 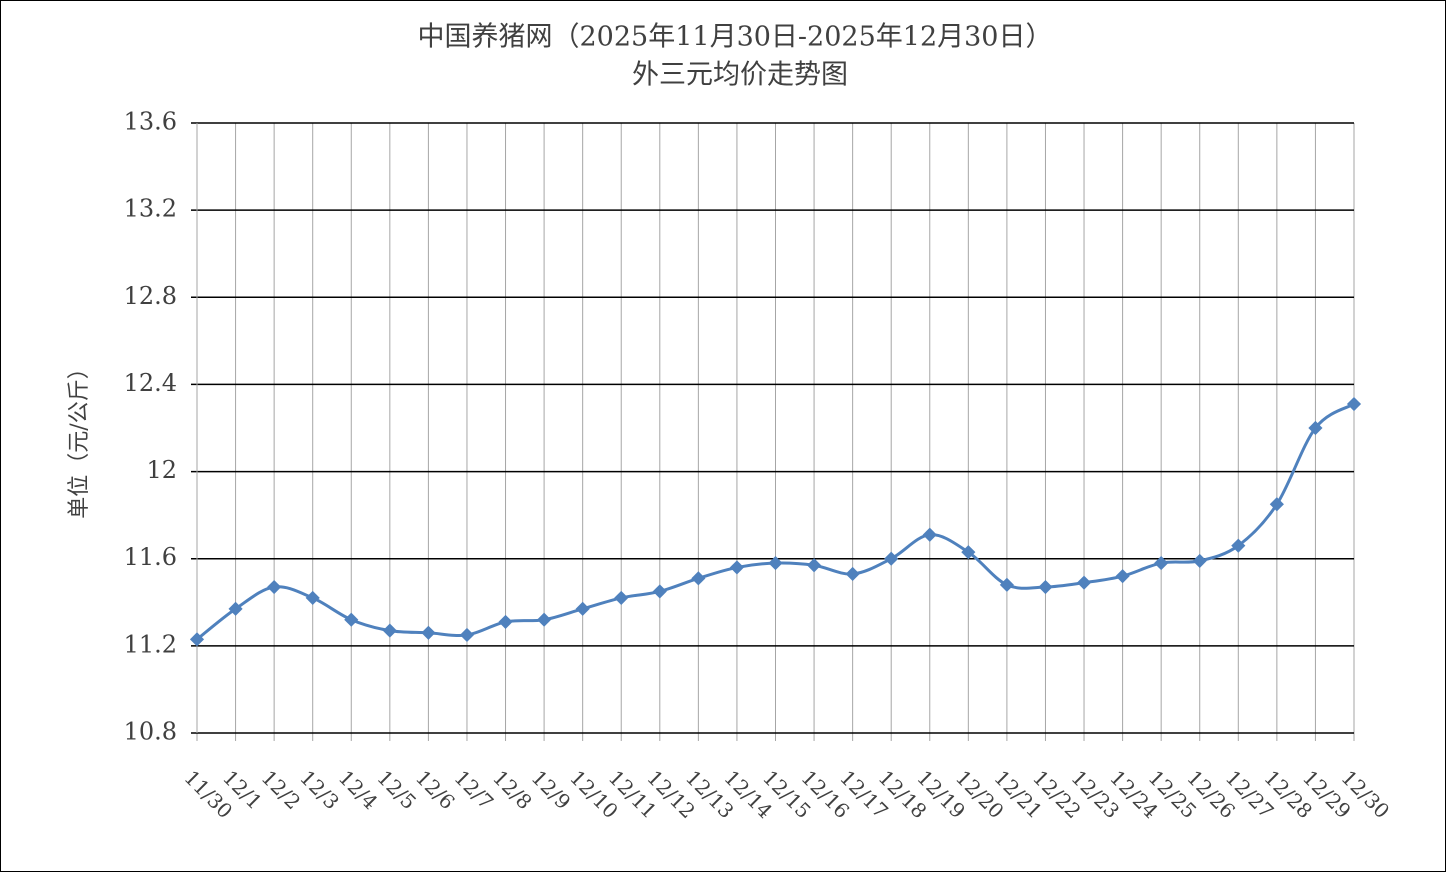 What do you see at coordinates (740, 75) in the screenshot?
I see `chart-subtitle: 外三元均价走势图` at bounding box center [740, 75].